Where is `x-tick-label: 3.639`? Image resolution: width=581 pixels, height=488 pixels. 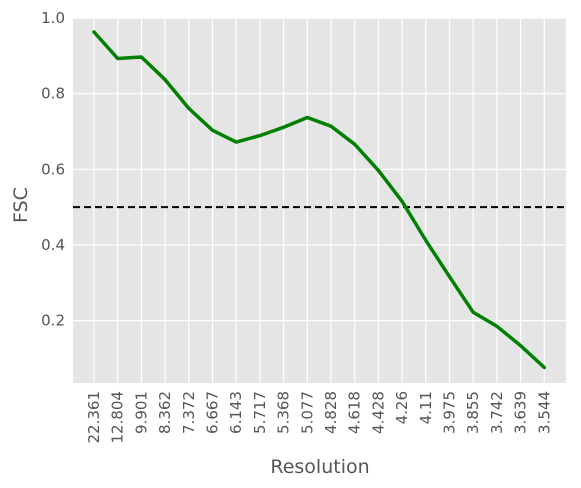
x-tick-label: 3.639 is located at coordinates (521, 412).